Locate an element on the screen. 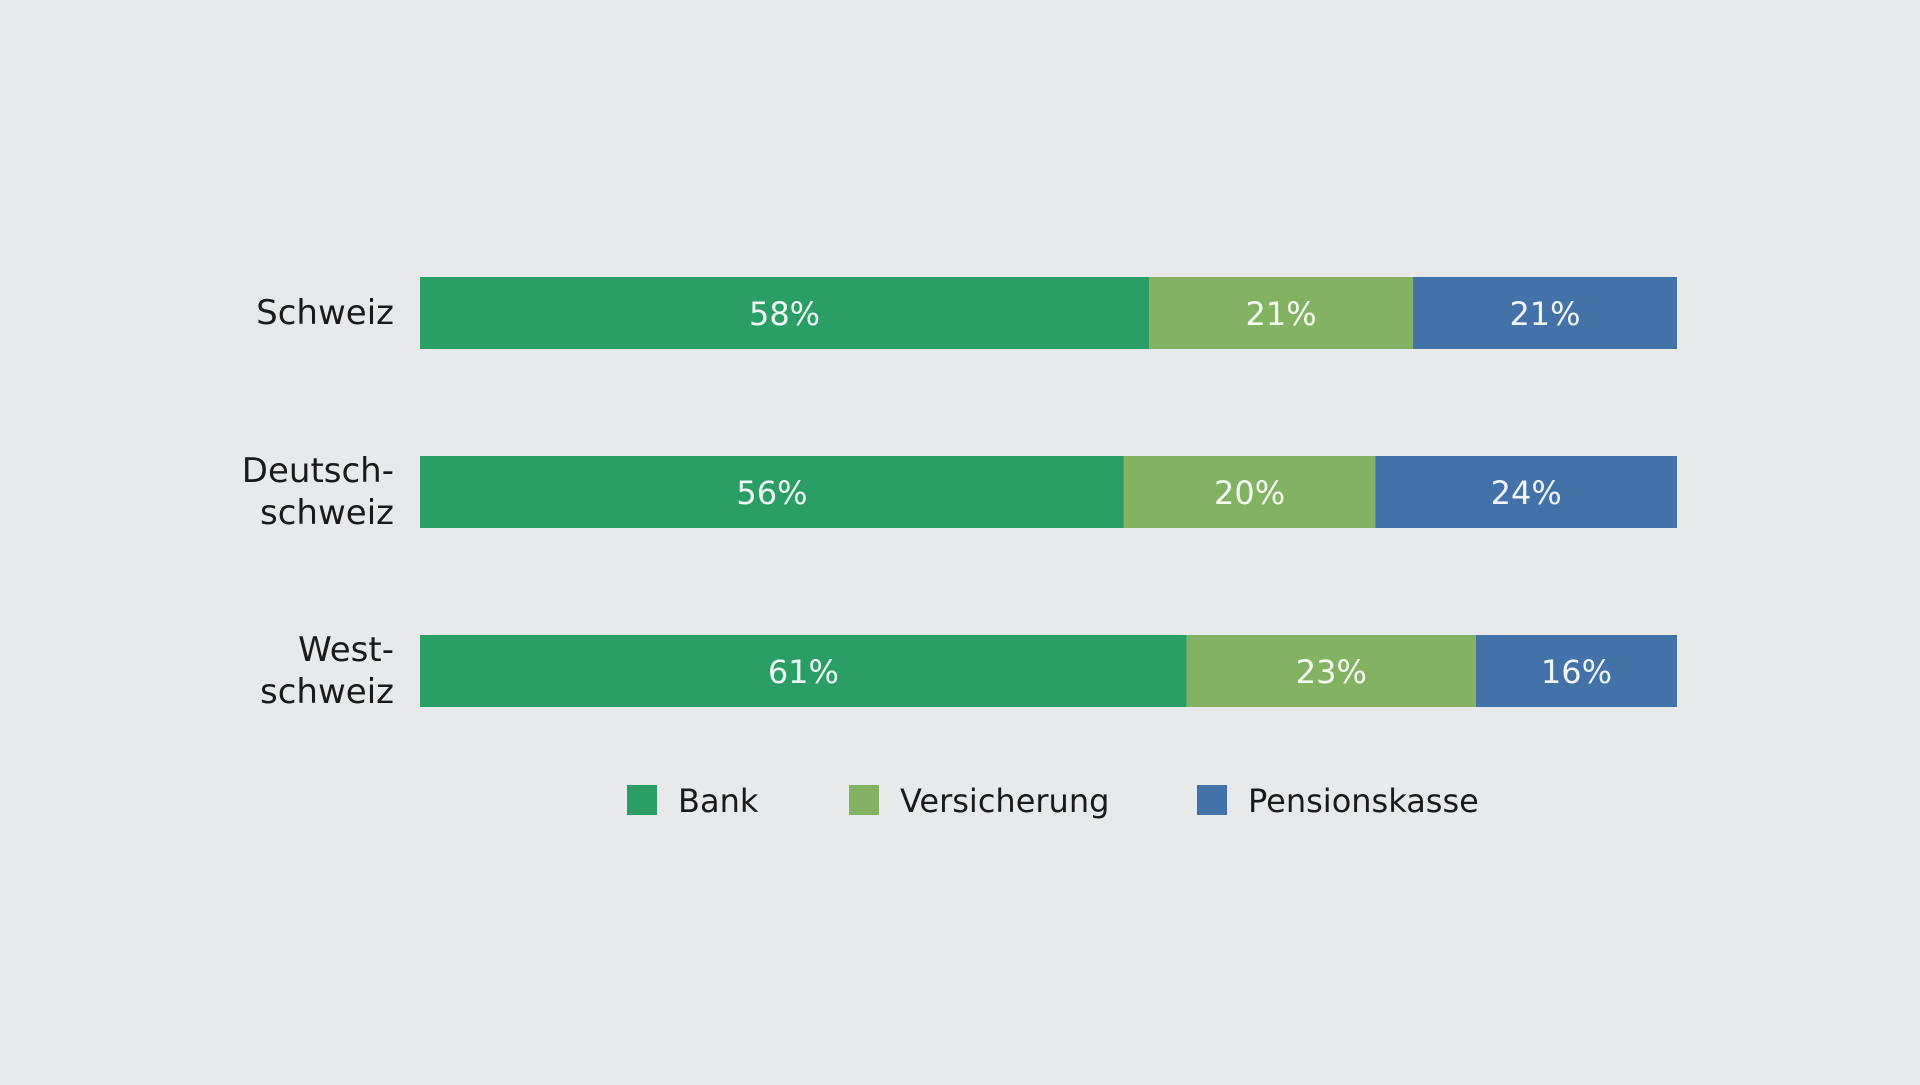 Image resolution: width=1920 pixels, height=1085 pixels. data-label: 58% is located at coordinates (784, 314).